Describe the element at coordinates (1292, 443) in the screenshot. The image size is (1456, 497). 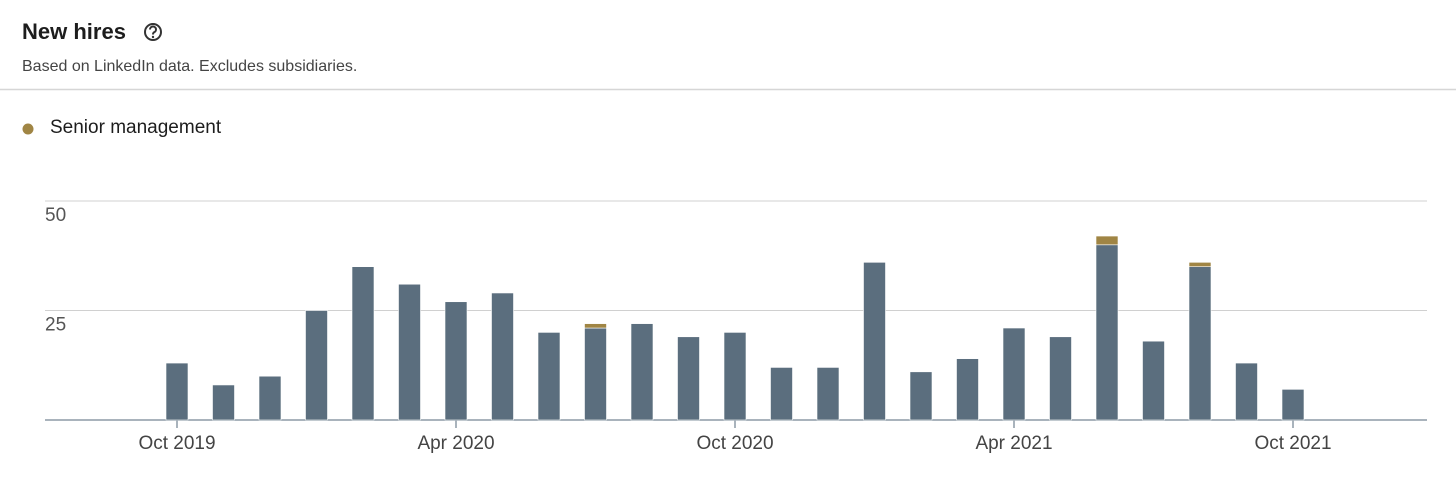
I see `x-tick-label: Oct 2021` at that location.